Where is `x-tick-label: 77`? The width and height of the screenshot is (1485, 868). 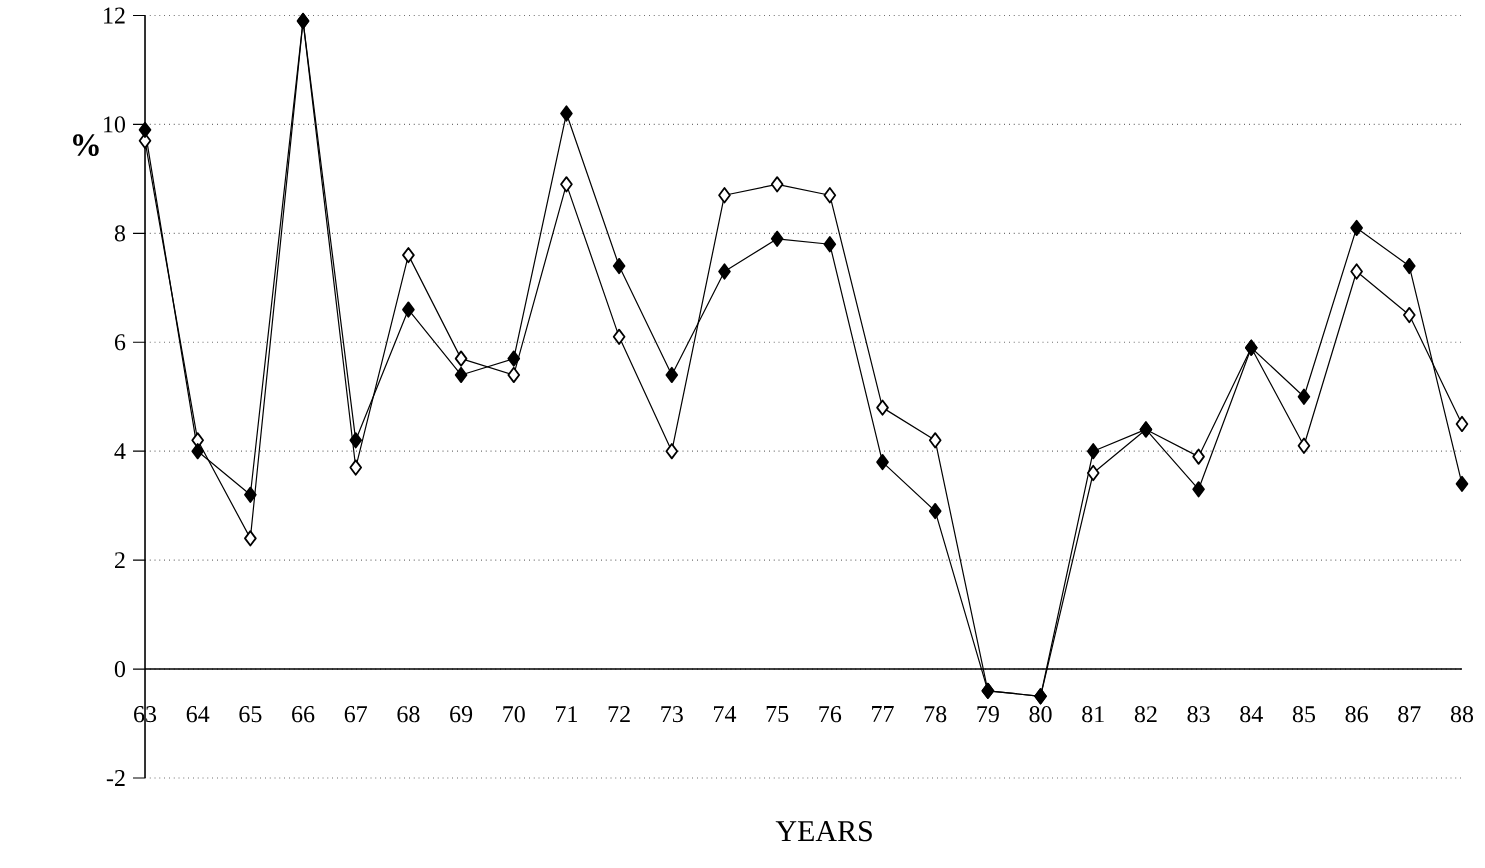
x-tick-label: 77 is located at coordinates (883, 714).